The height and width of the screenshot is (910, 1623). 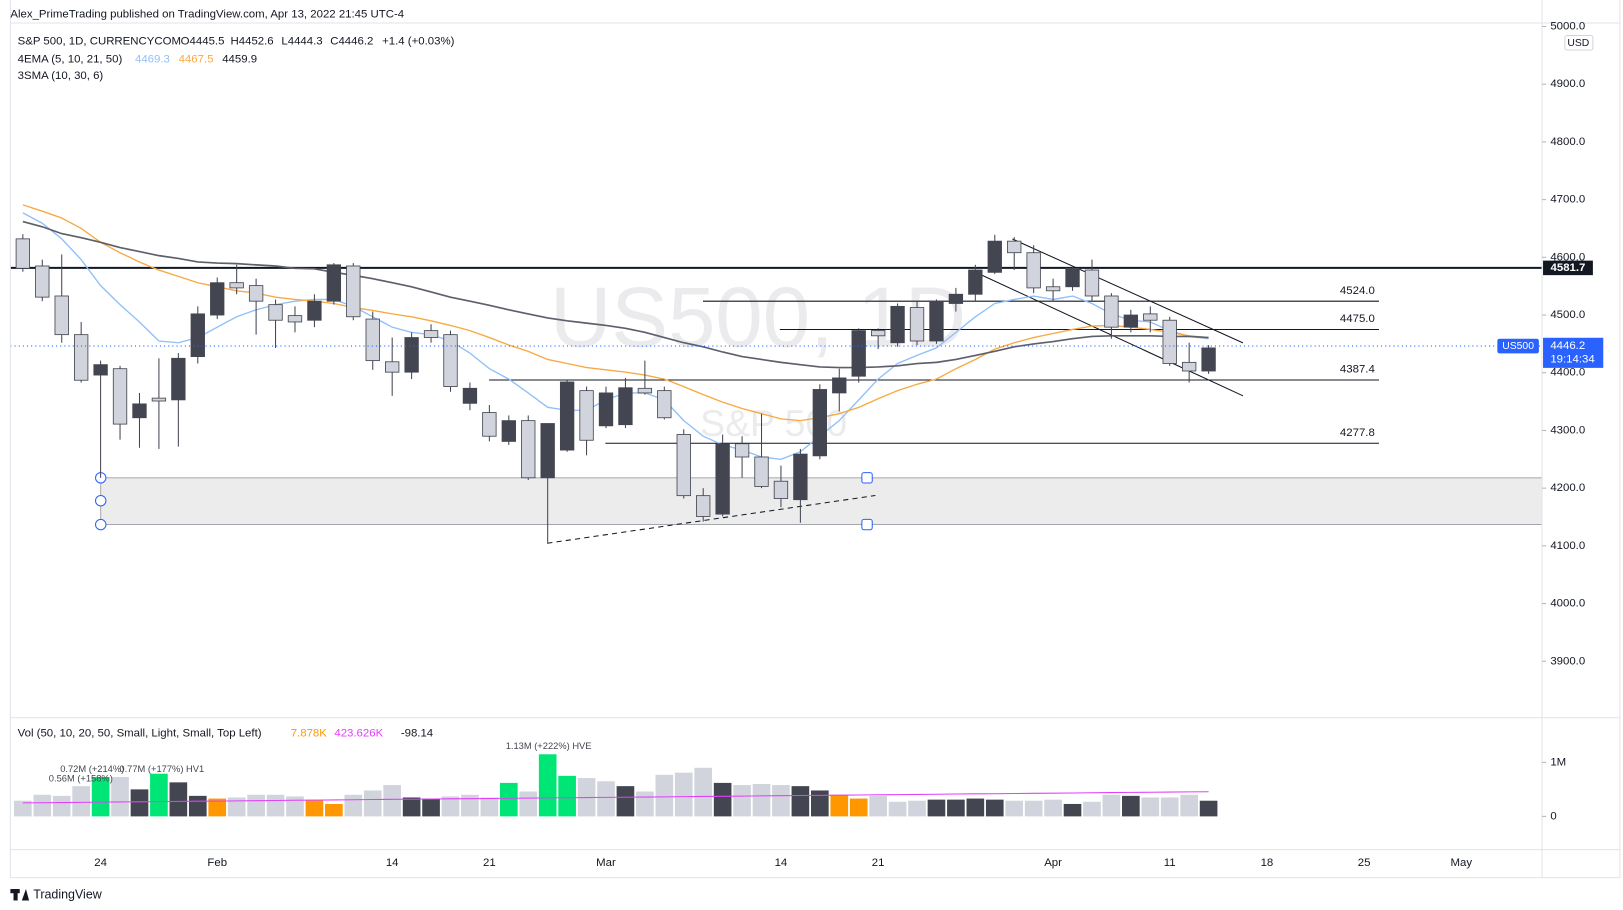 I want to click on moving-average, so click(x=615, y=294).